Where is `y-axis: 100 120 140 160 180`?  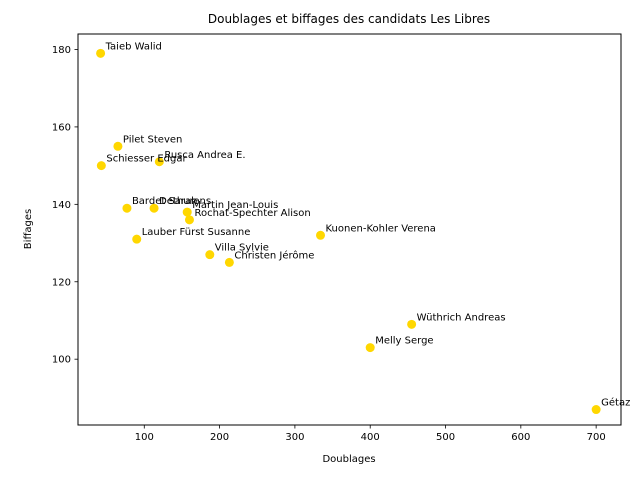
y-axis: 100 120 140 160 180 is located at coordinates (65, 205).